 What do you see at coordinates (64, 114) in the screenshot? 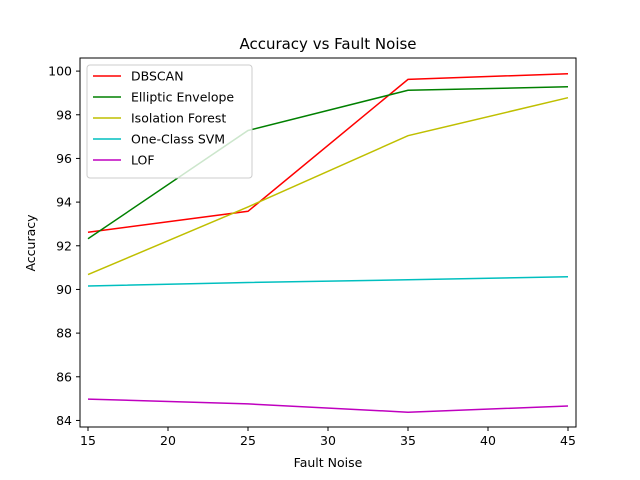
I see `y-tick-label: 98` at bounding box center [64, 114].